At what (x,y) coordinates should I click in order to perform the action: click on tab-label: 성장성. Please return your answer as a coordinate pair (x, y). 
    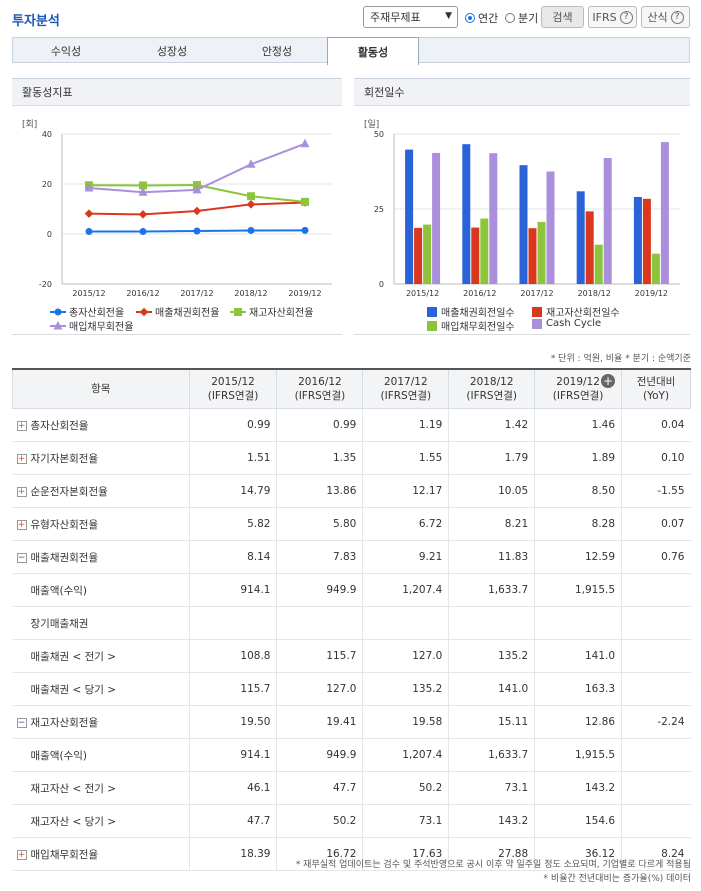
    Looking at the image, I should click on (172, 51).